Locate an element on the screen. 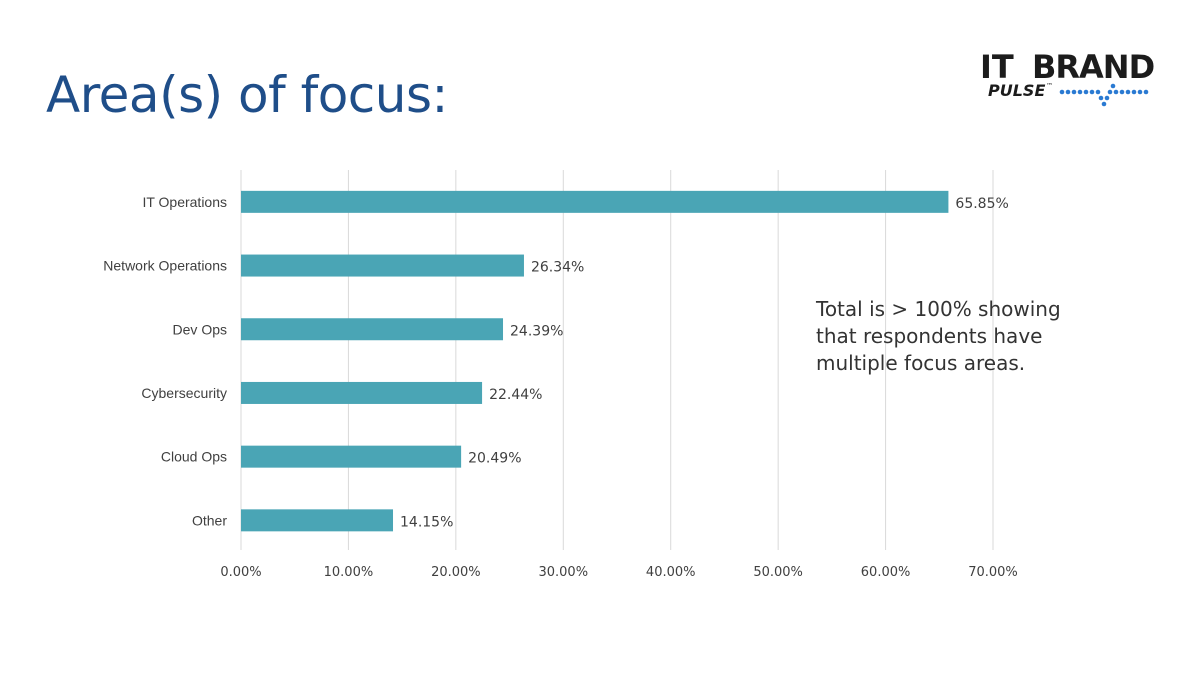 This screenshot has width=1200, height=673. category-label-4: Cloud Ops is located at coordinates (194, 457).